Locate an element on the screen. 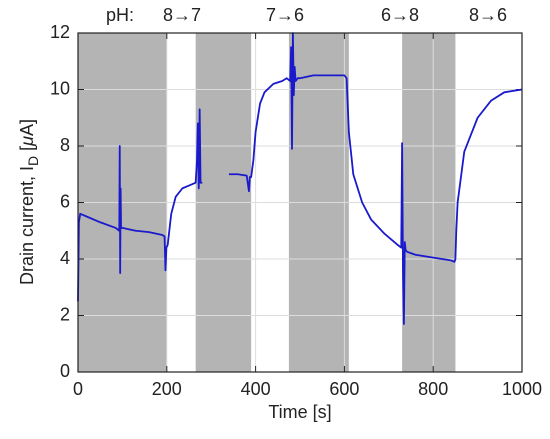 Image resolution: width=550 pixels, height=439 pixels. x-tick-label: 200 is located at coordinates (167, 389).